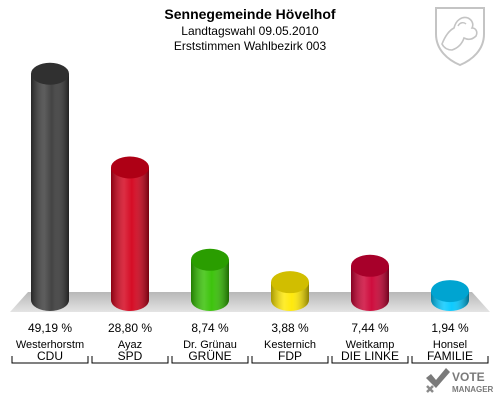 Image resolution: width=500 pixels, height=400 pixels. I want to click on candidate-label: Honsel, so click(450, 345).